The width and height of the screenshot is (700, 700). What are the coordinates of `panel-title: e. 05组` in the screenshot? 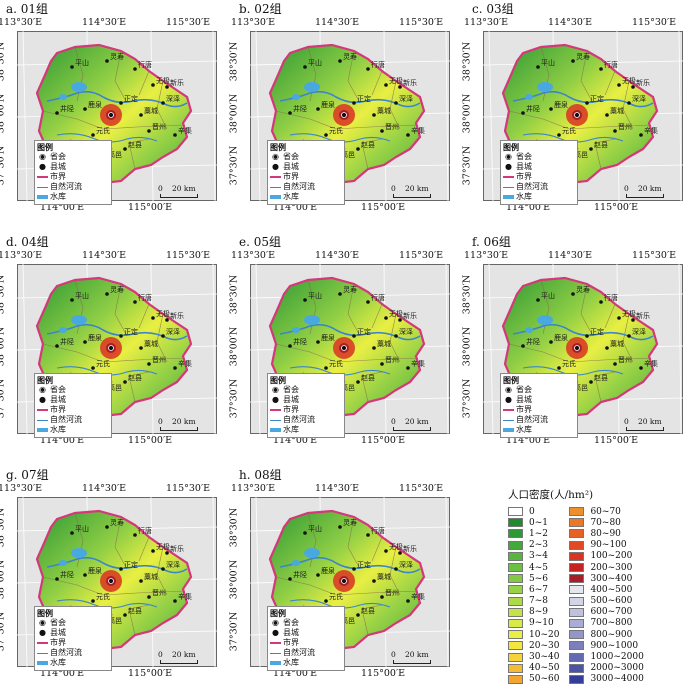 It's located at (260, 242).